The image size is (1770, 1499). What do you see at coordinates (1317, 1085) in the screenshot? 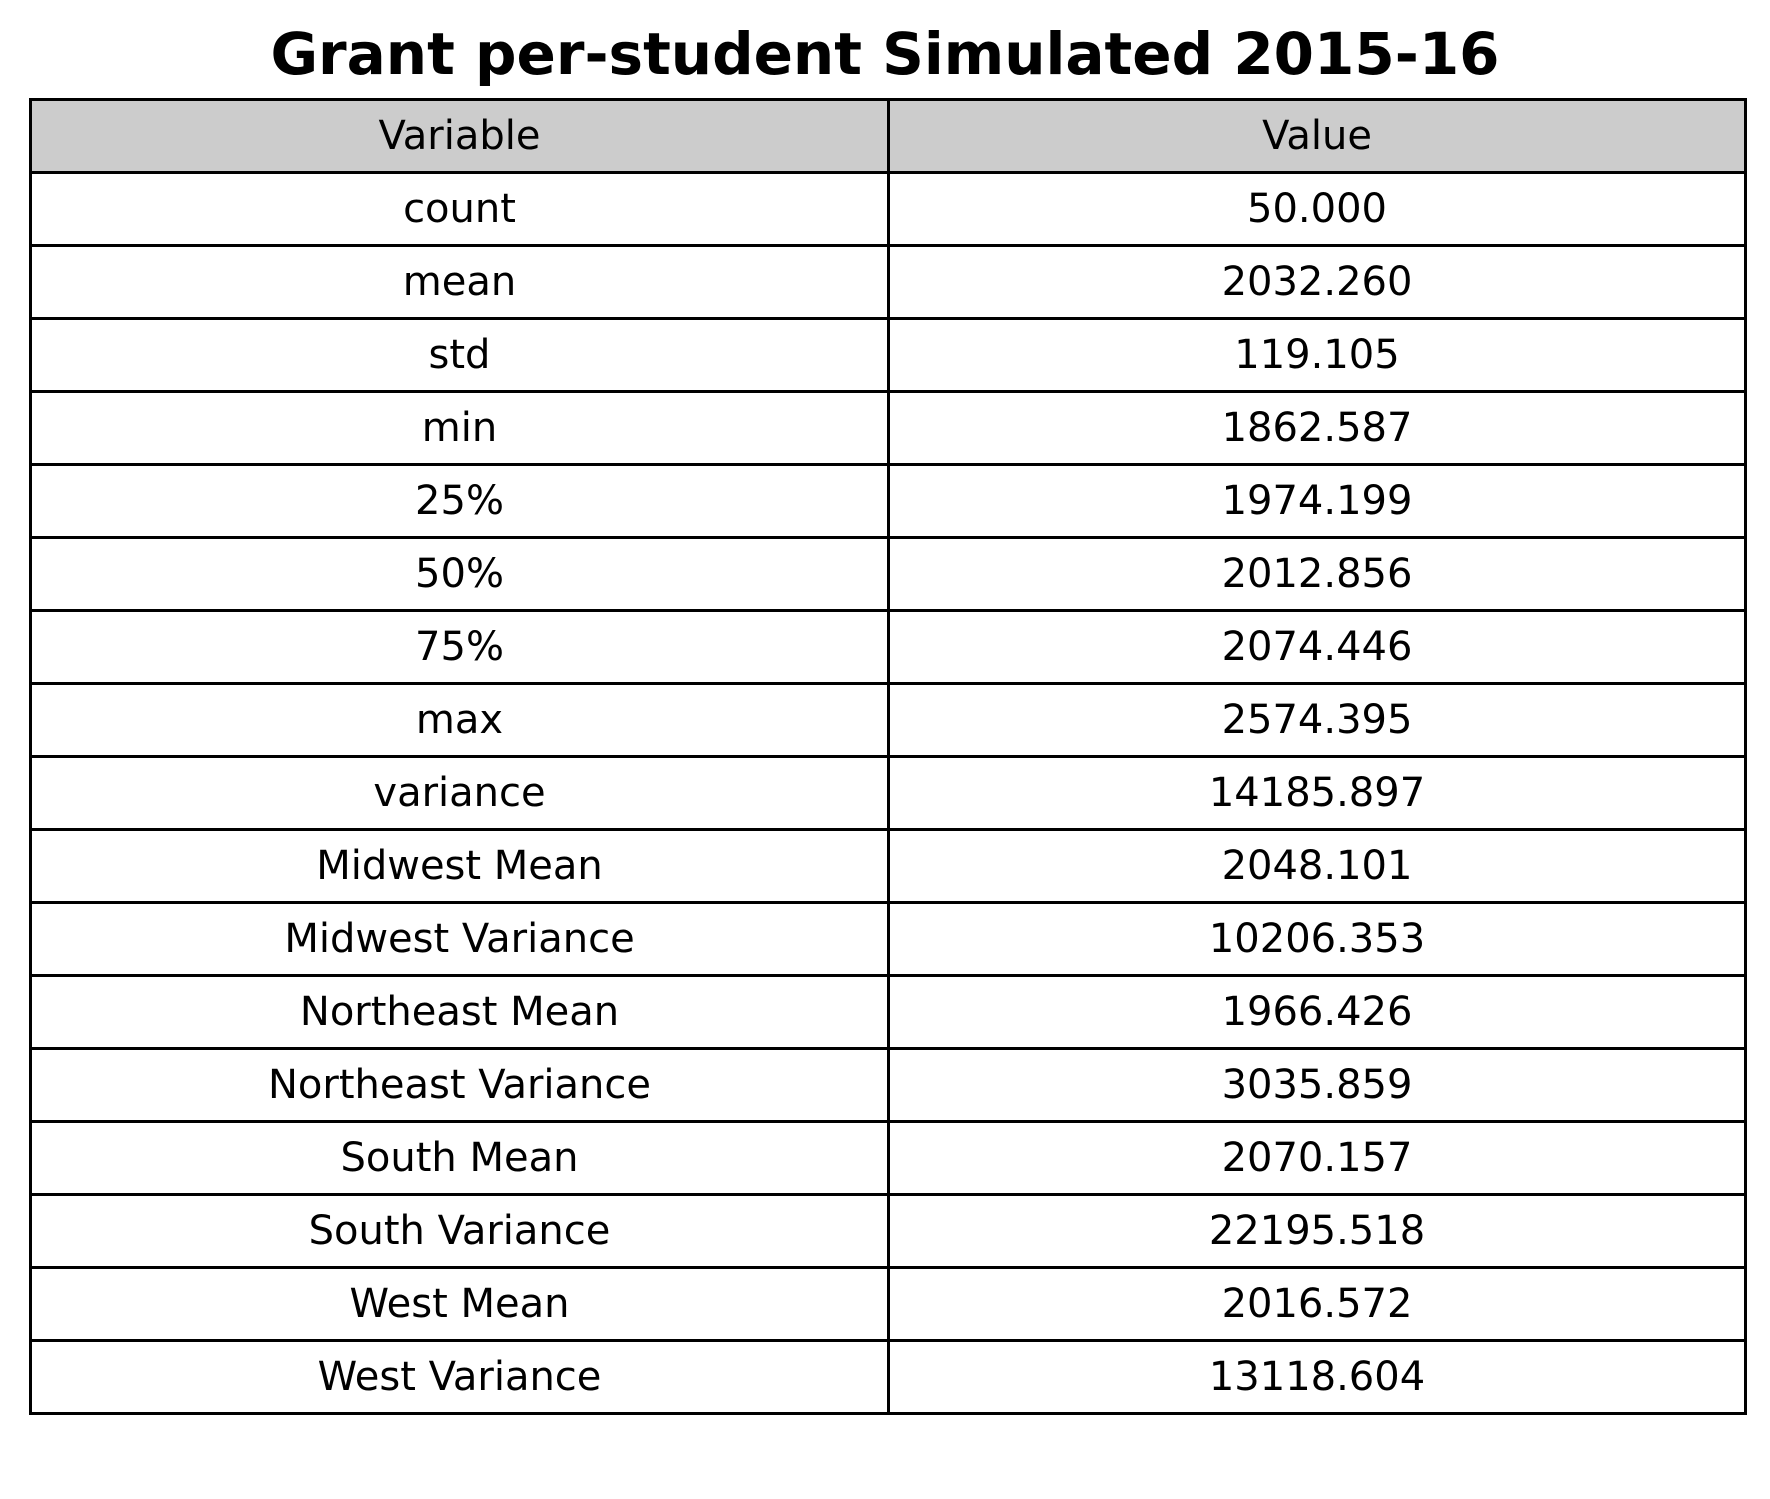
I see `value-cell: 3035.859` at bounding box center [1317, 1085].